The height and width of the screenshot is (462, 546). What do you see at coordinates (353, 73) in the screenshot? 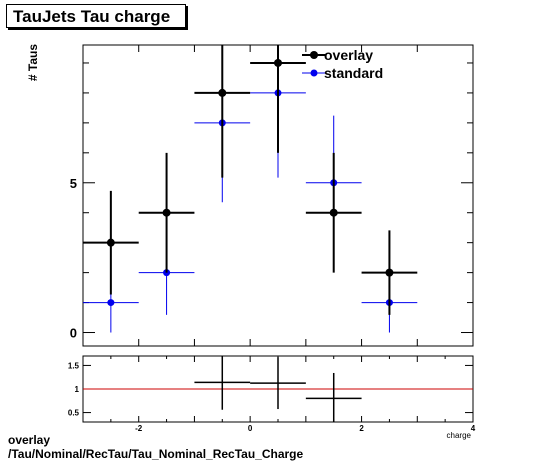
I see `legend-label: standard` at bounding box center [353, 73].